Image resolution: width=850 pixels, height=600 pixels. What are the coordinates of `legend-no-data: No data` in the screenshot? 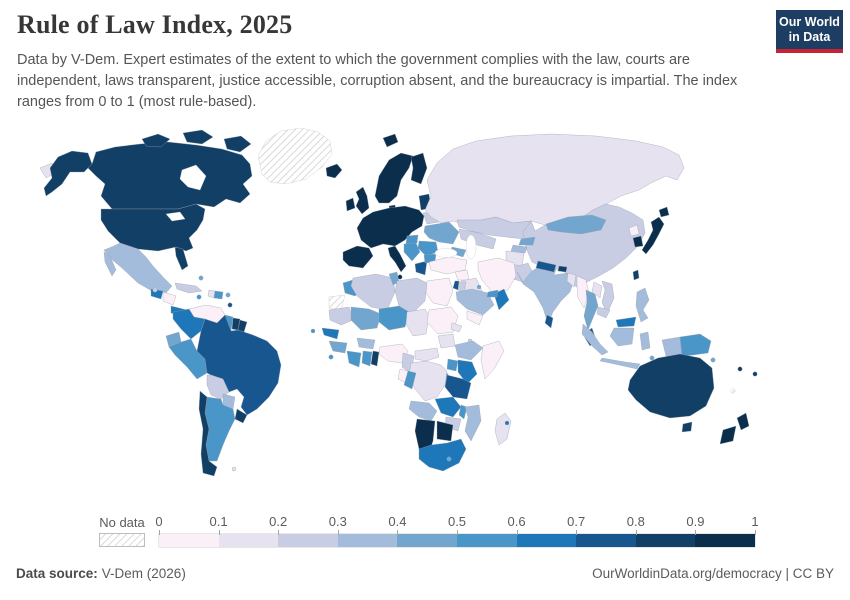 It's located at (122, 531).